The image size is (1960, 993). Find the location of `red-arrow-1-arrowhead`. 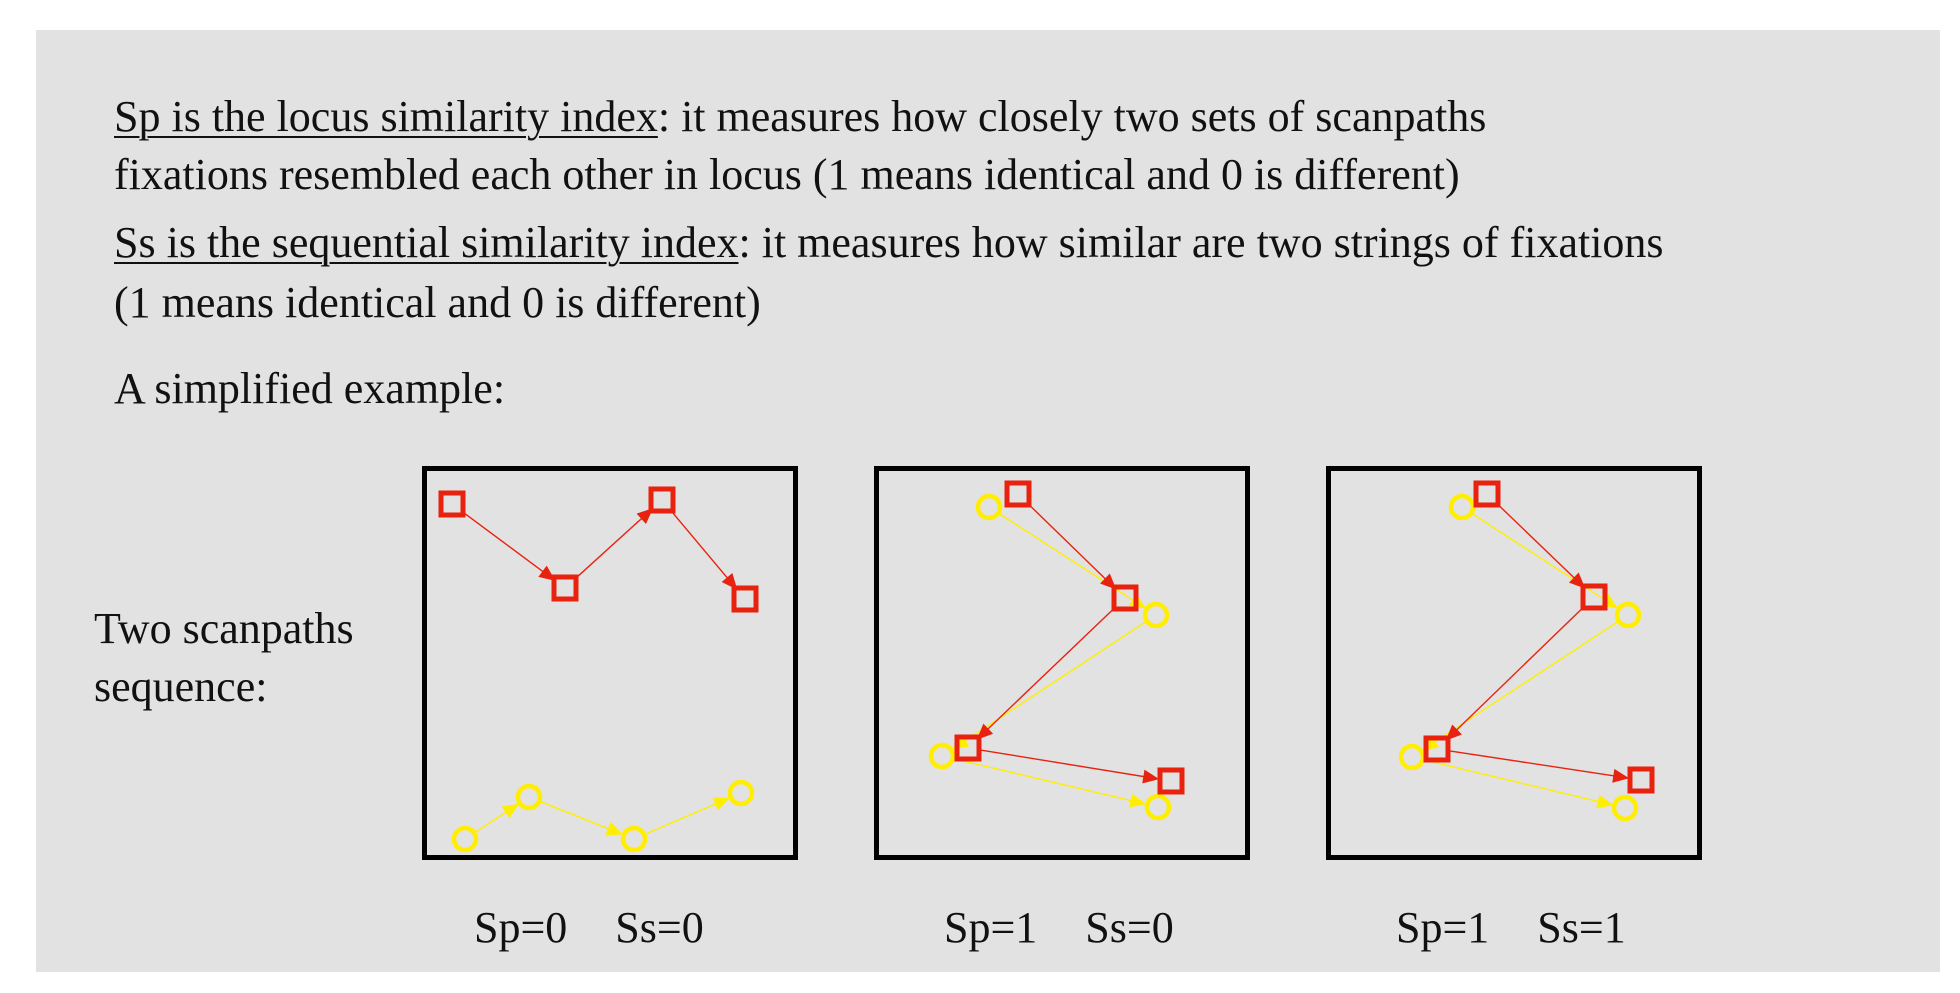

red-arrow-1-arrowhead is located at coordinates (547, 573).